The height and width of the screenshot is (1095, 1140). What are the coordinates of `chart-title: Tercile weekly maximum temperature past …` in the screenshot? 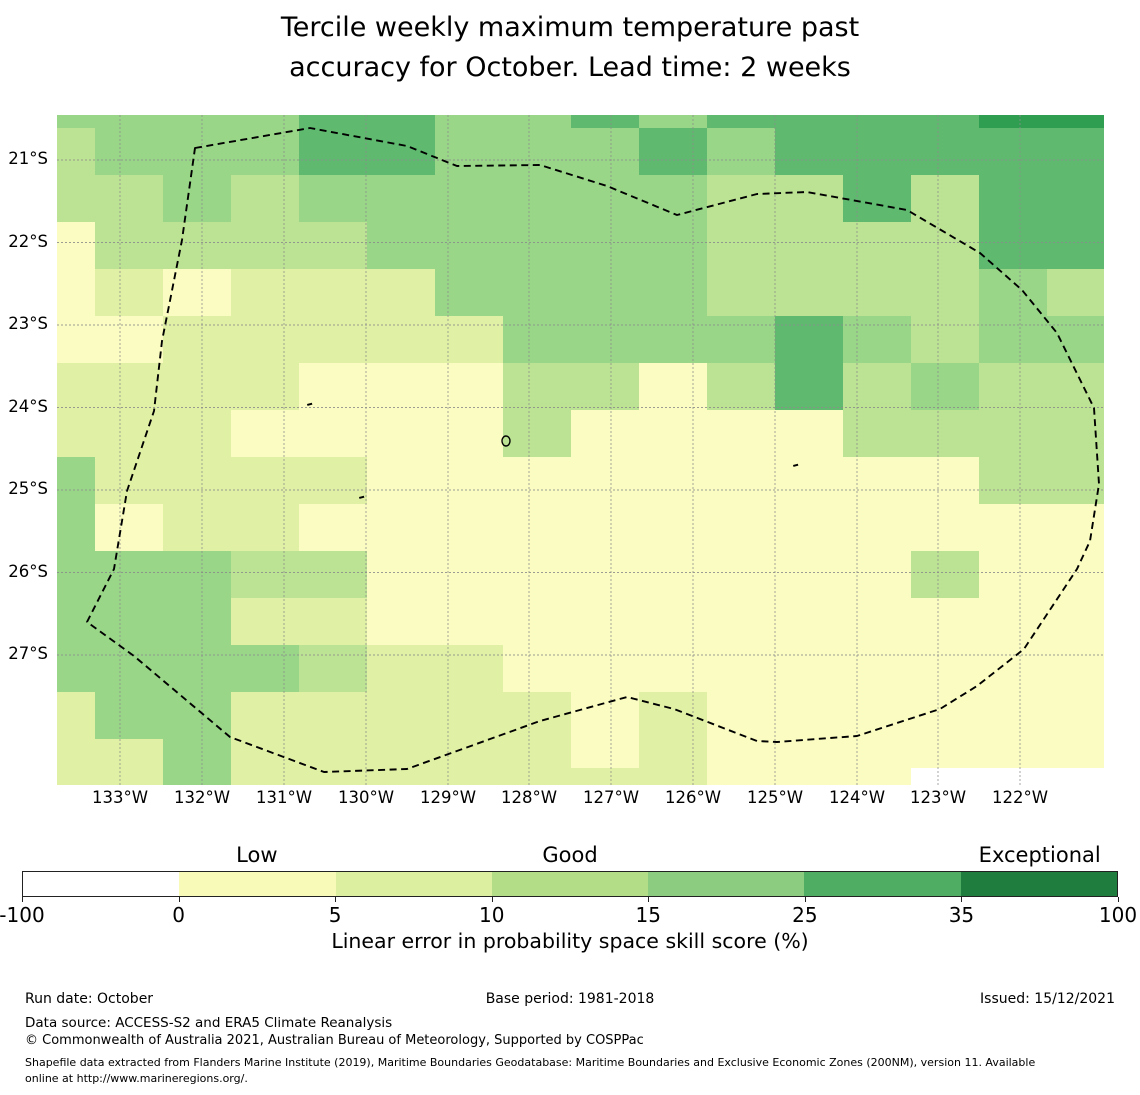 It's located at (570, 48).